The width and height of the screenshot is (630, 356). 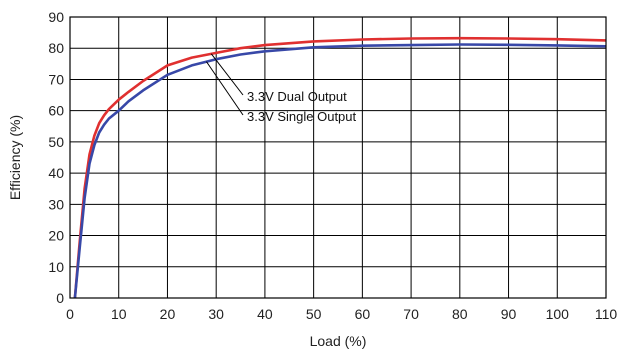 What do you see at coordinates (302, 116) in the screenshot?
I see `annotation-label: 3.3V Single Output` at bounding box center [302, 116].